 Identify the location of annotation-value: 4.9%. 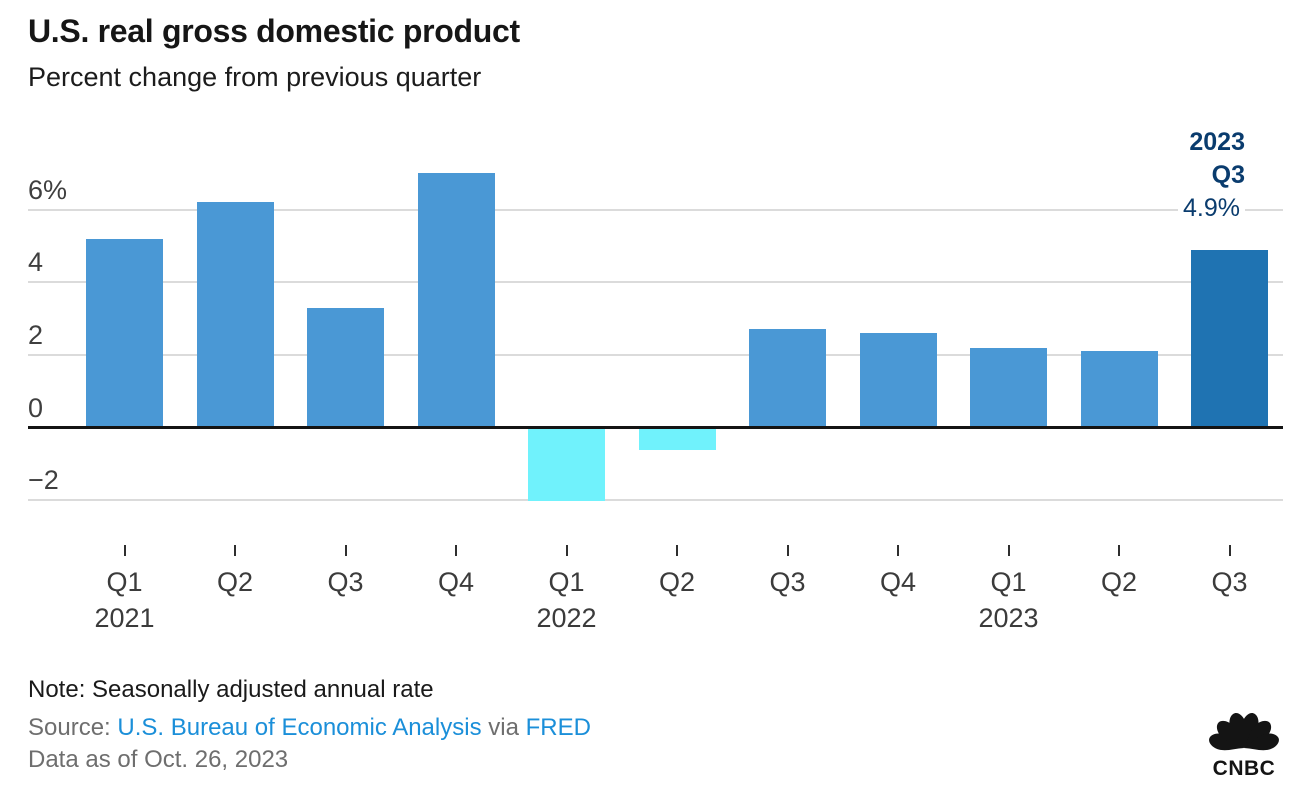
(1211, 208).